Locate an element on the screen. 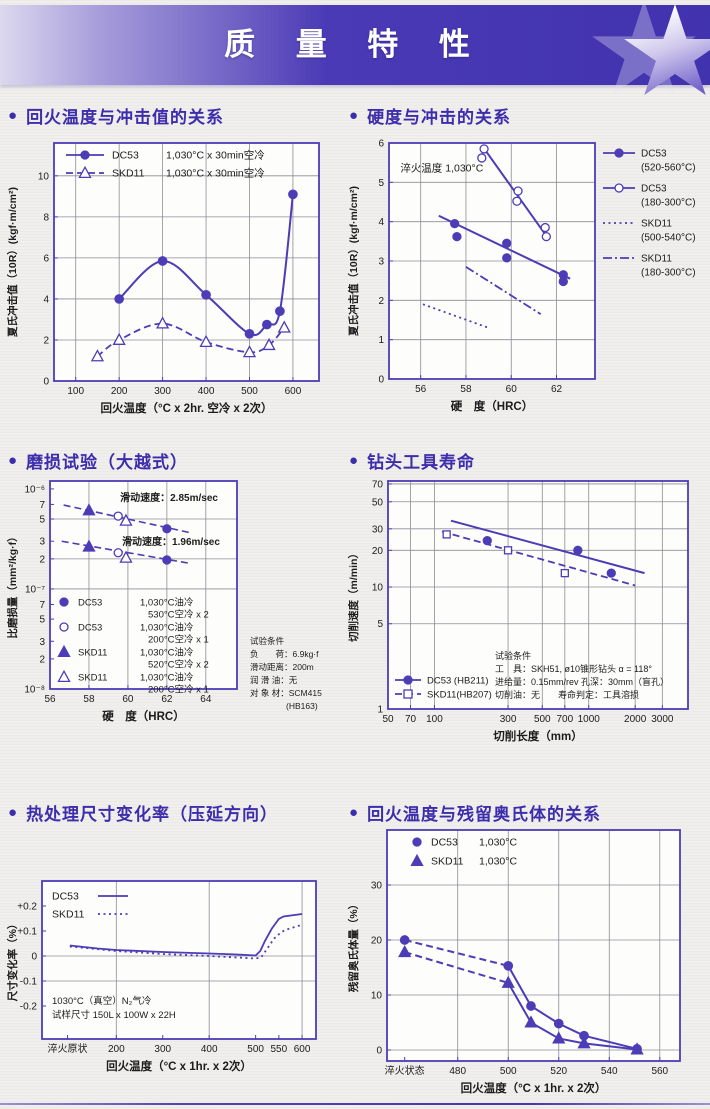 The height and width of the screenshot is (1109, 710). svg-text: (520-560°C) is located at coordinates (668, 168).